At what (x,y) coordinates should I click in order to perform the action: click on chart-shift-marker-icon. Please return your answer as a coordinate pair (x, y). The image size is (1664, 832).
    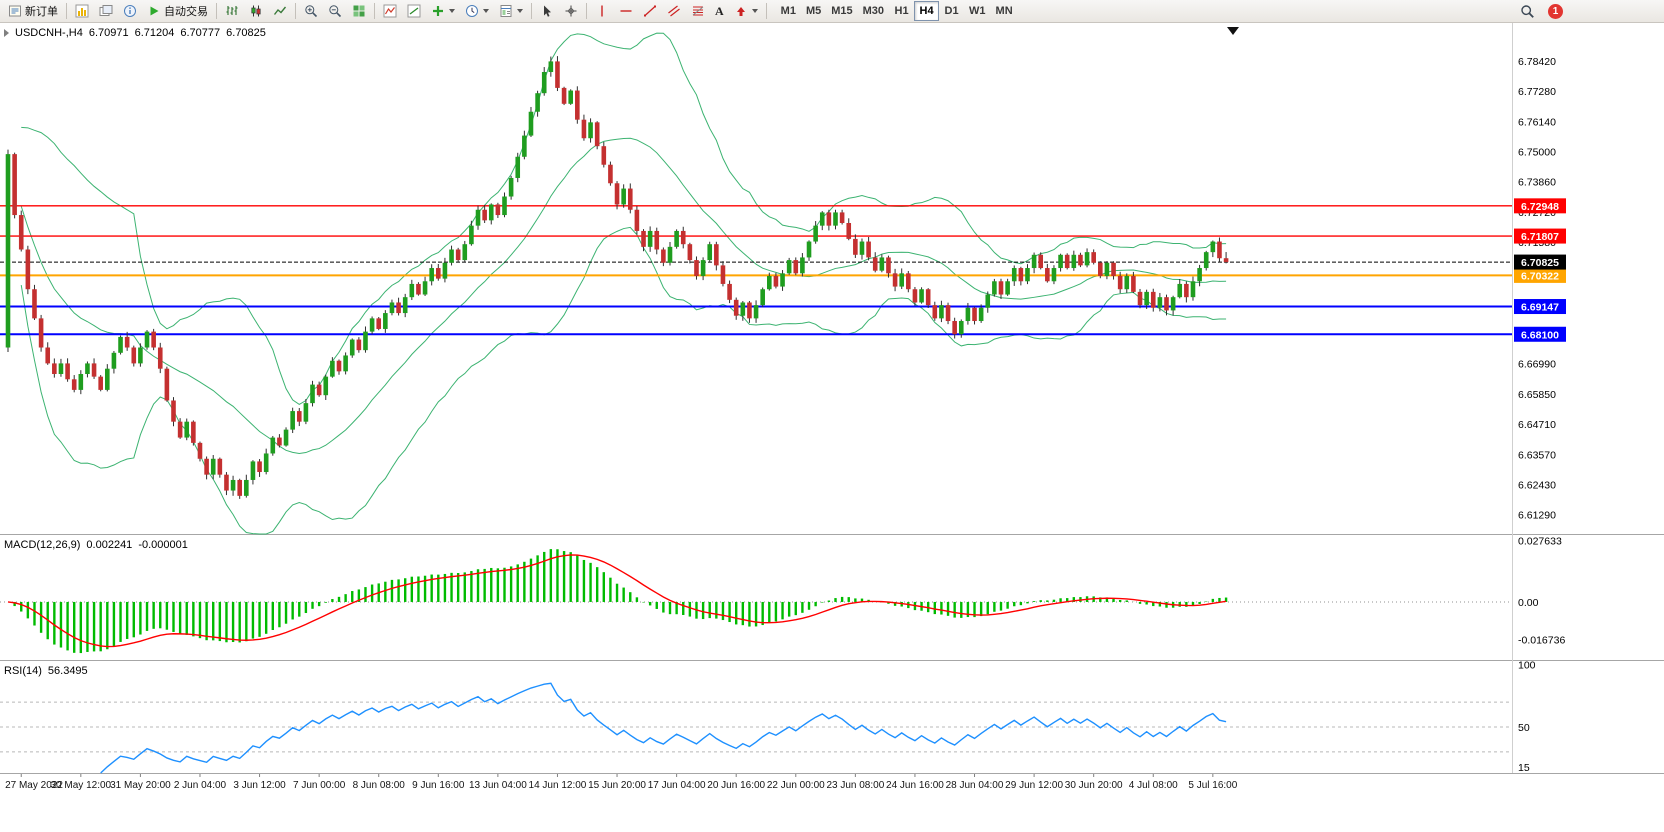
    Looking at the image, I should click on (1233, 31).